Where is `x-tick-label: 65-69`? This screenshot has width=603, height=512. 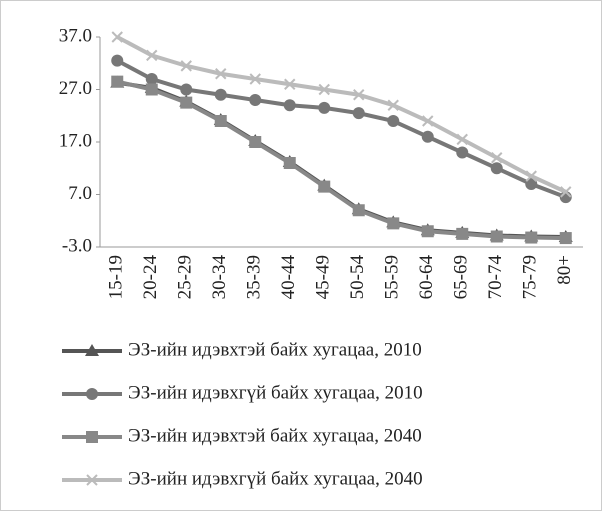
x-tick-label: 65-69 is located at coordinates (461, 277).